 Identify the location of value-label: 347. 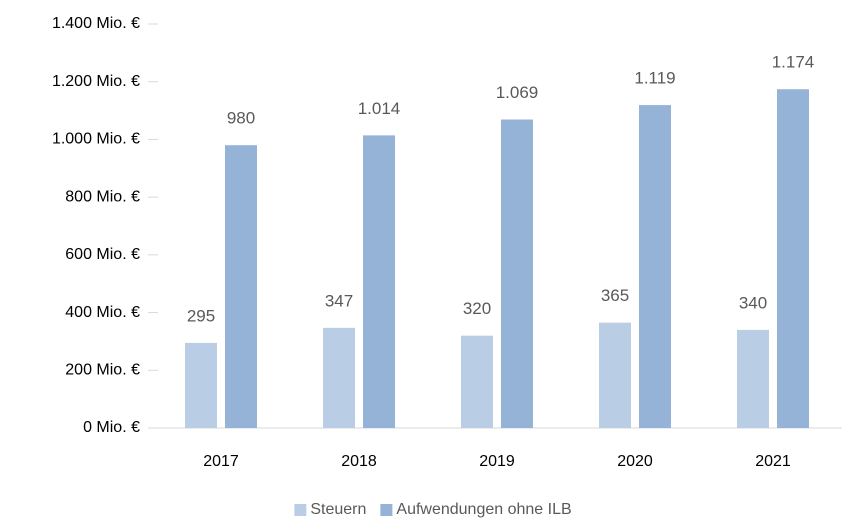
(339, 300).